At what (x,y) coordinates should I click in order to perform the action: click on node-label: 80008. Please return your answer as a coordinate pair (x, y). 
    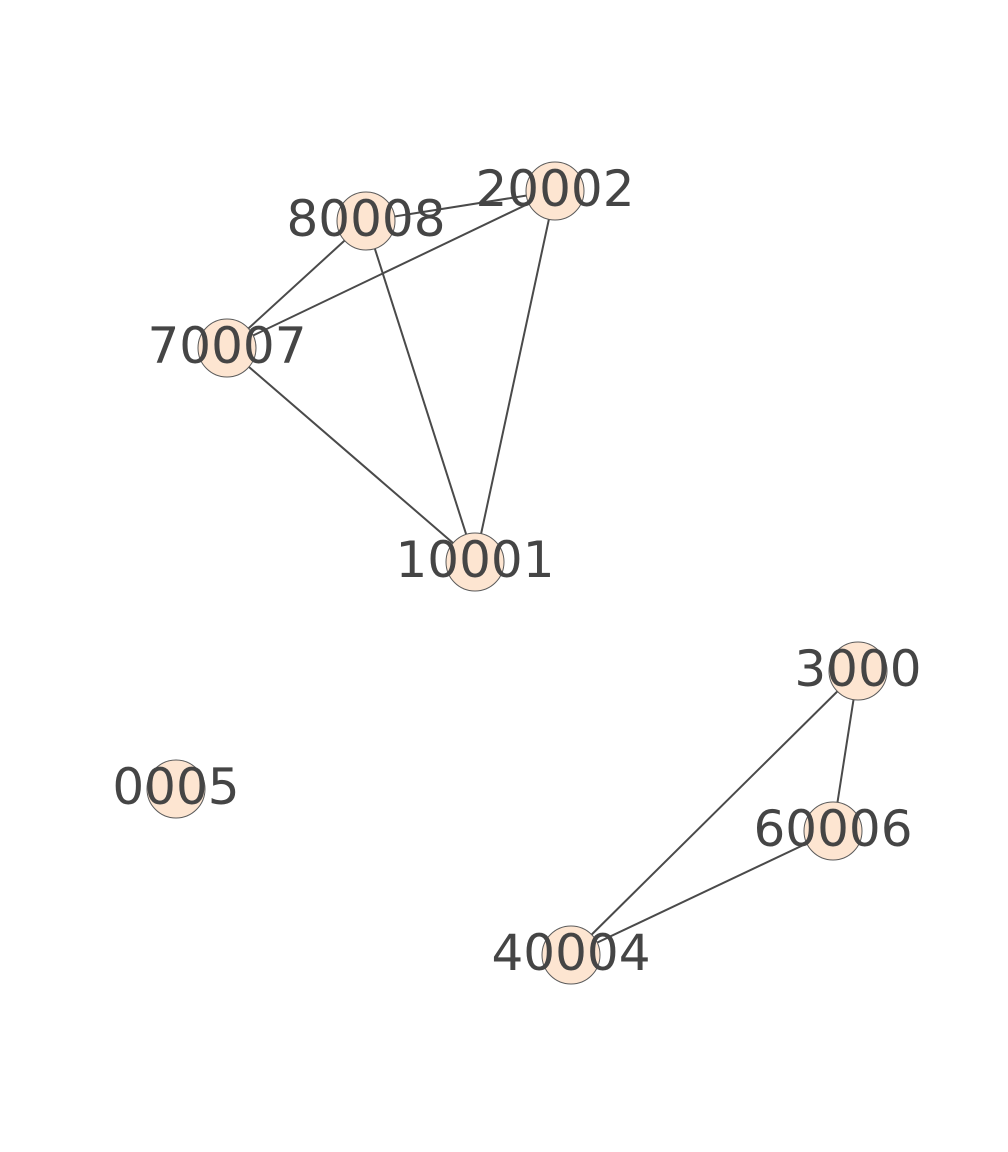
    Looking at the image, I should click on (365, 219).